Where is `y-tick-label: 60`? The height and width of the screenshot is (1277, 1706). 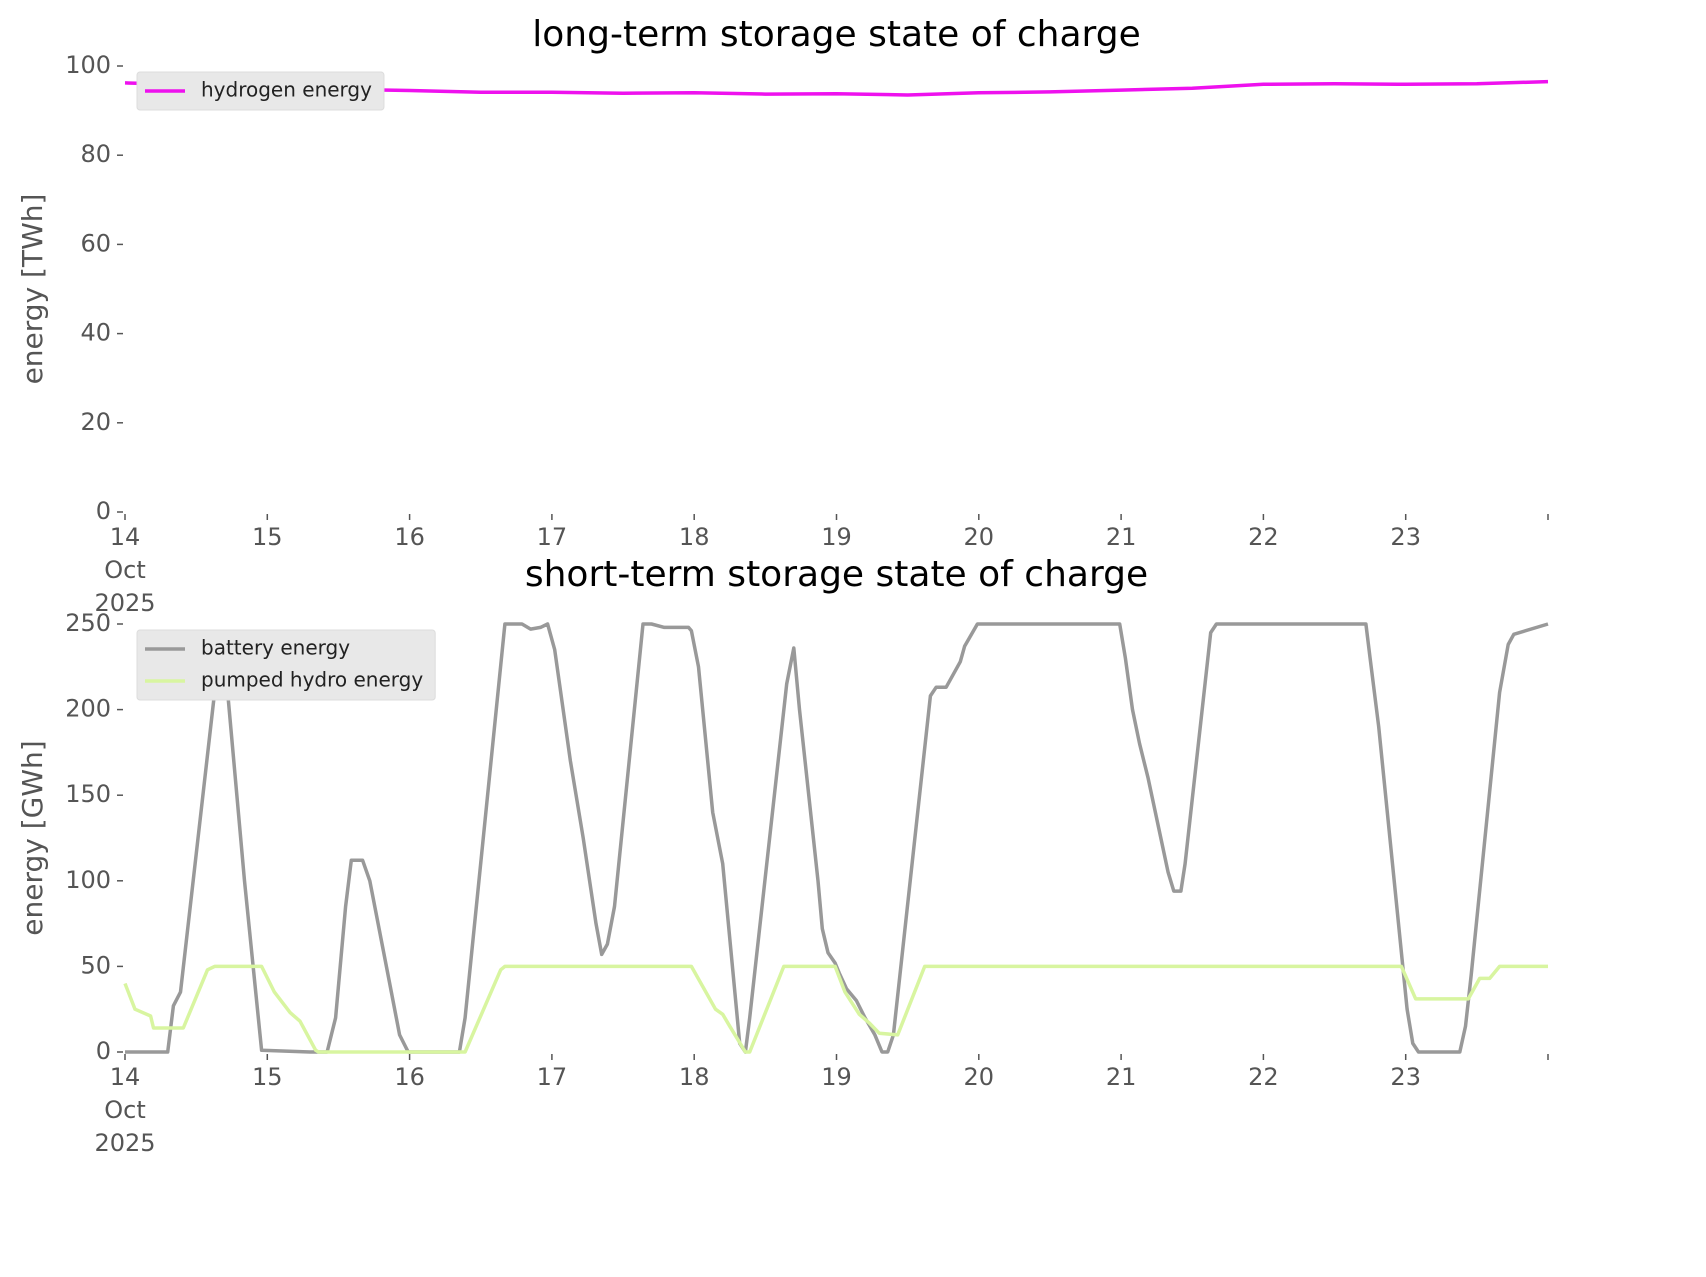 y-tick-label: 60 is located at coordinates (95, 243).